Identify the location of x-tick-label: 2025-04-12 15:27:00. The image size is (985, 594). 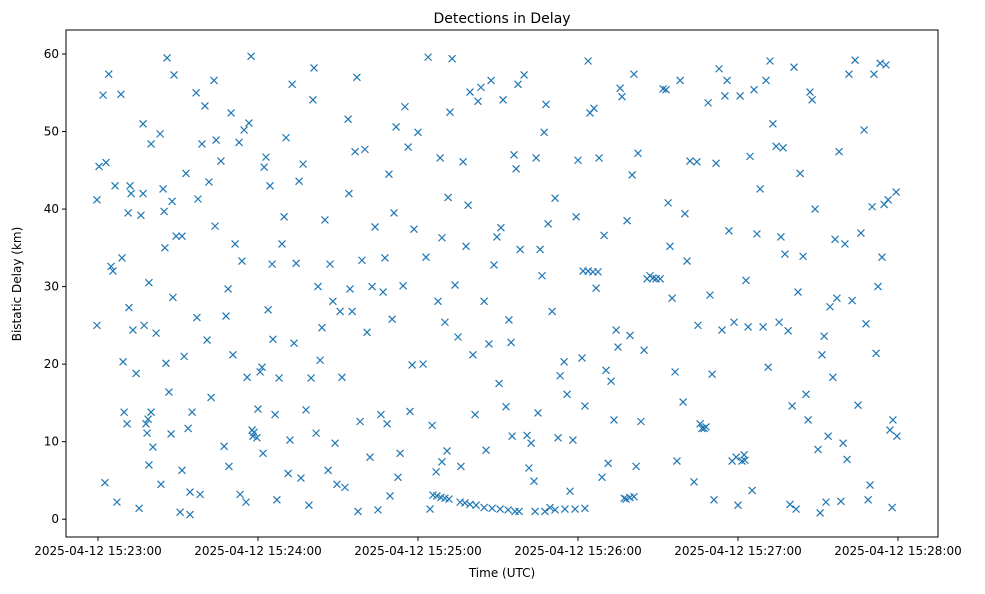
(737, 551).